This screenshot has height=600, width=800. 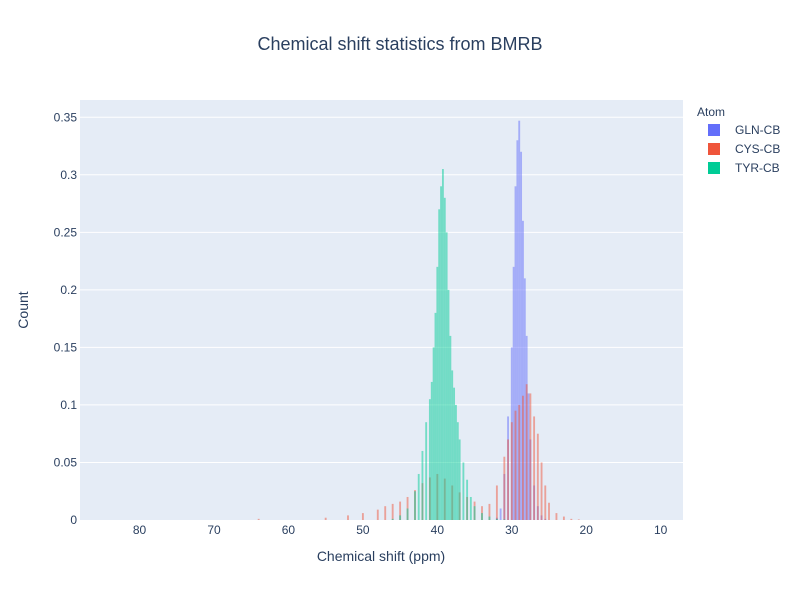 What do you see at coordinates (661, 530) in the screenshot?
I see `x-tick-label: 10` at bounding box center [661, 530].